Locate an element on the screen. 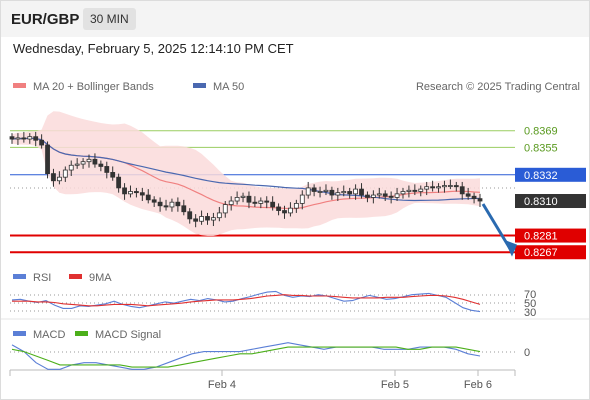 This screenshot has width=590, height=400. legend-label: 9MA is located at coordinates (100, 278).